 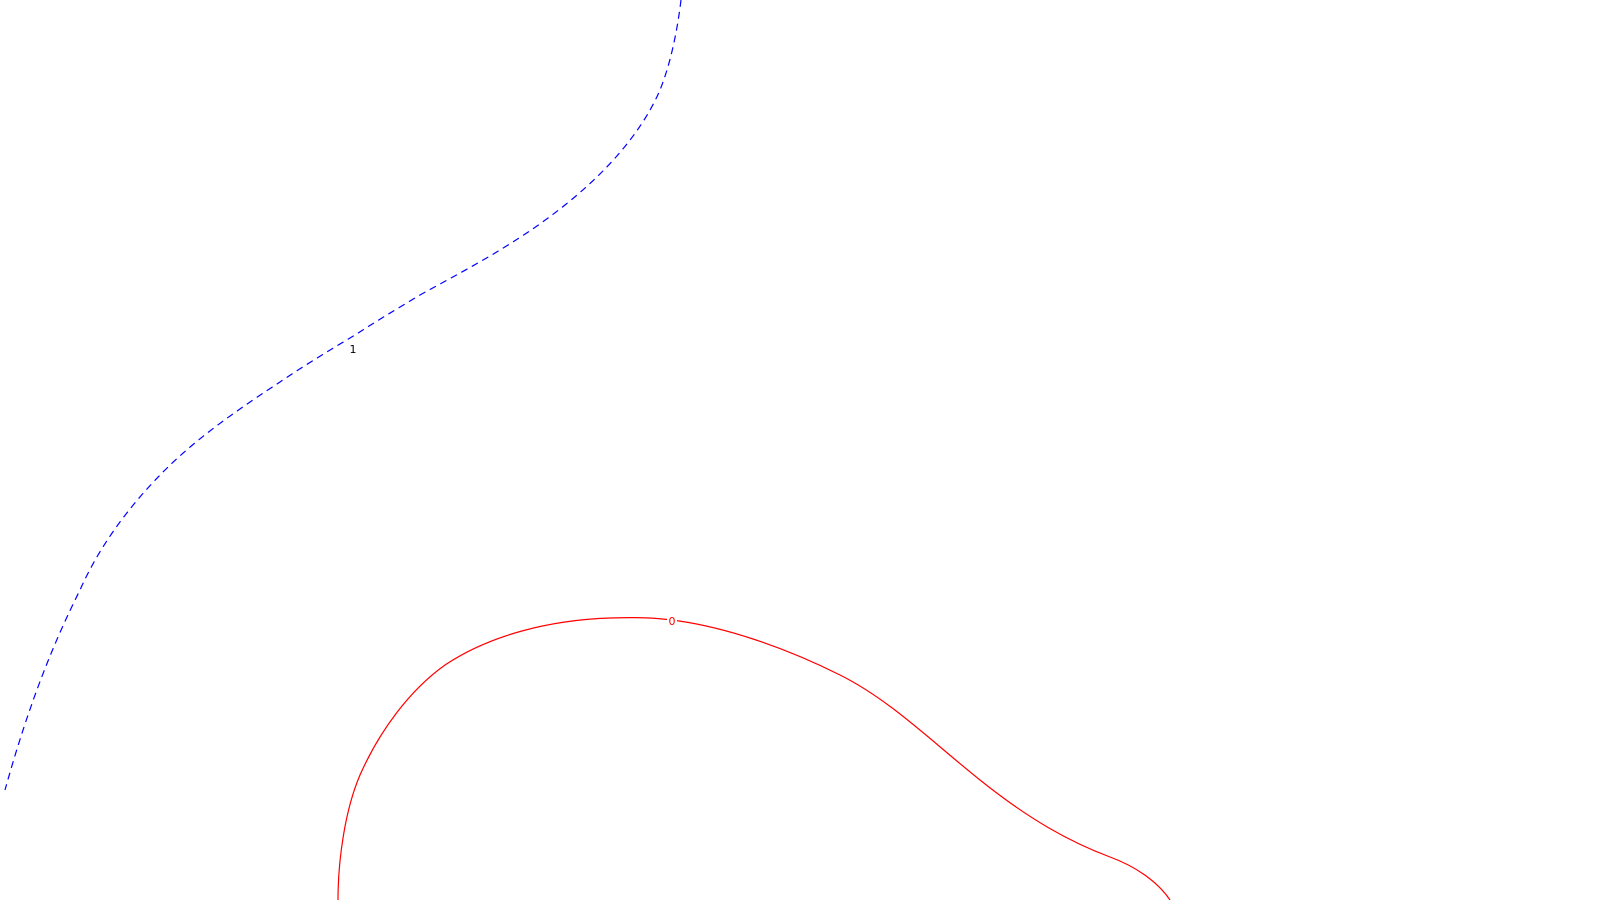 I want to click on contour-label-level-0: 0, so click(x=672, y=621).